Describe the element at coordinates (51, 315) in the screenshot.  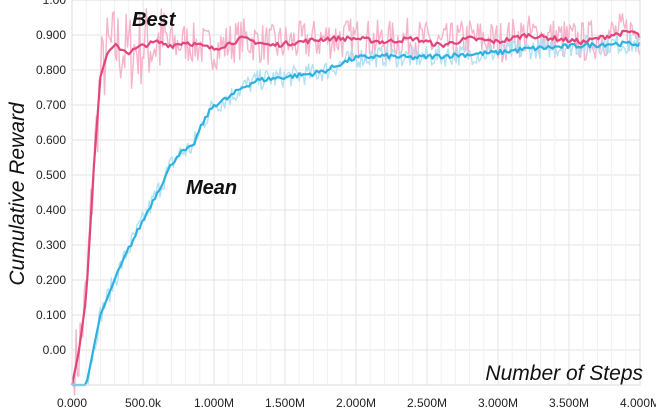
I see `y-tick-label: 0.100` at that location.